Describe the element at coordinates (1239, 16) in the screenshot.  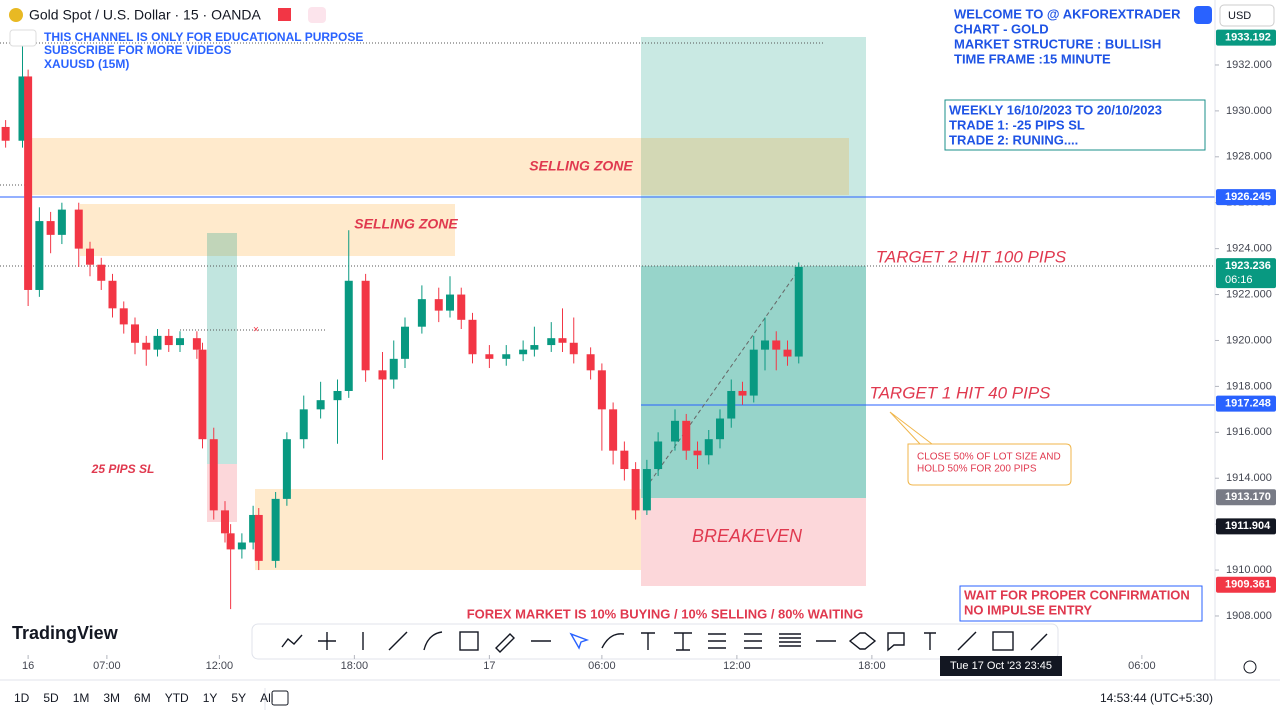
I see `currency: USD` at that location.